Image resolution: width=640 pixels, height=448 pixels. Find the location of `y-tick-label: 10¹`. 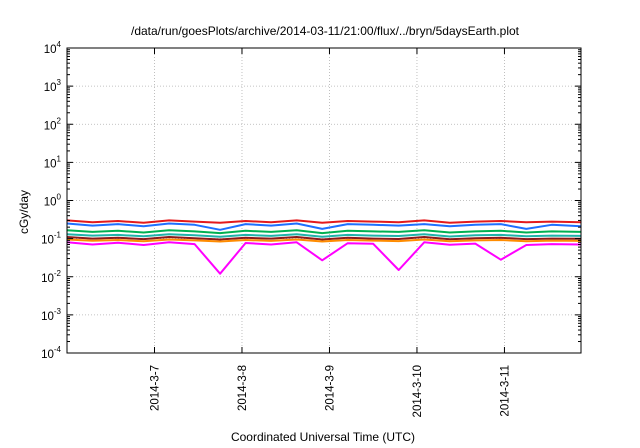

y-tick-label: 10¹ is located at coordinates (53, 162).